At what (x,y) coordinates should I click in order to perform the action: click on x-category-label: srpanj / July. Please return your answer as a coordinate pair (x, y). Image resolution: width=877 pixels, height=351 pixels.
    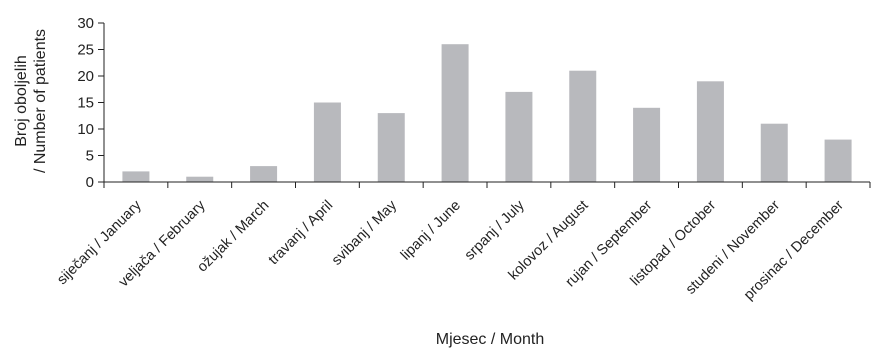
    Looking at the image, I should click on (495, 230).